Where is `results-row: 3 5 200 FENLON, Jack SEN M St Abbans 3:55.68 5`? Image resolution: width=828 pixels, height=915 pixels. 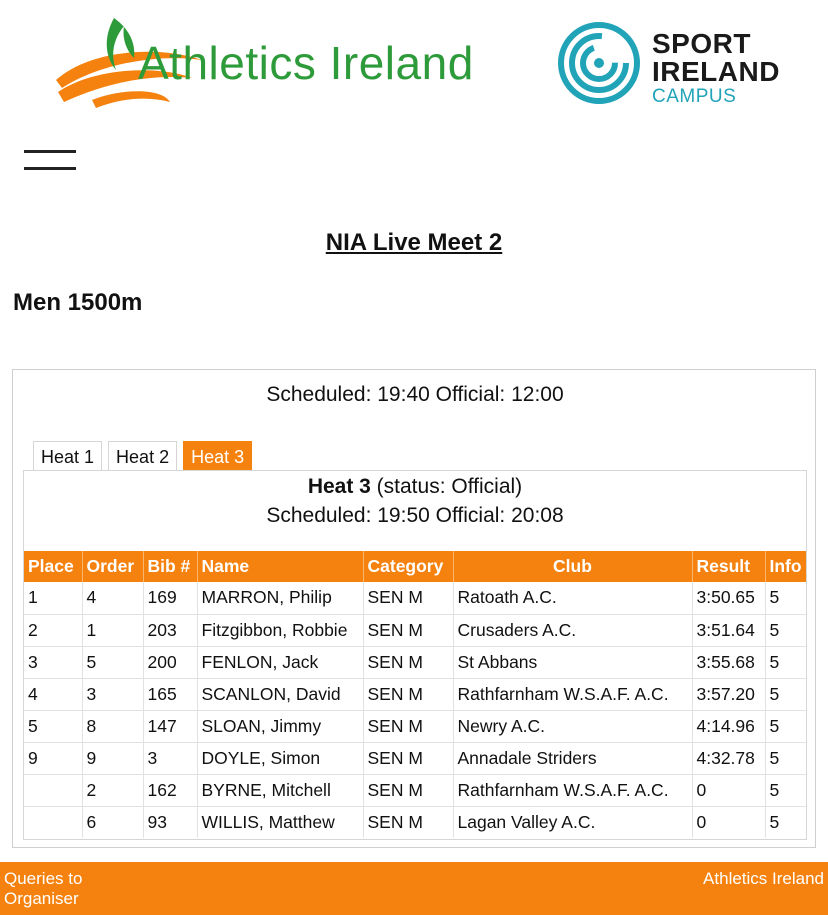 results-row: 3 5 200 FENLON, Jack SEN M St Abbans 3:55.68 5 is located at coordinates (415, 662).